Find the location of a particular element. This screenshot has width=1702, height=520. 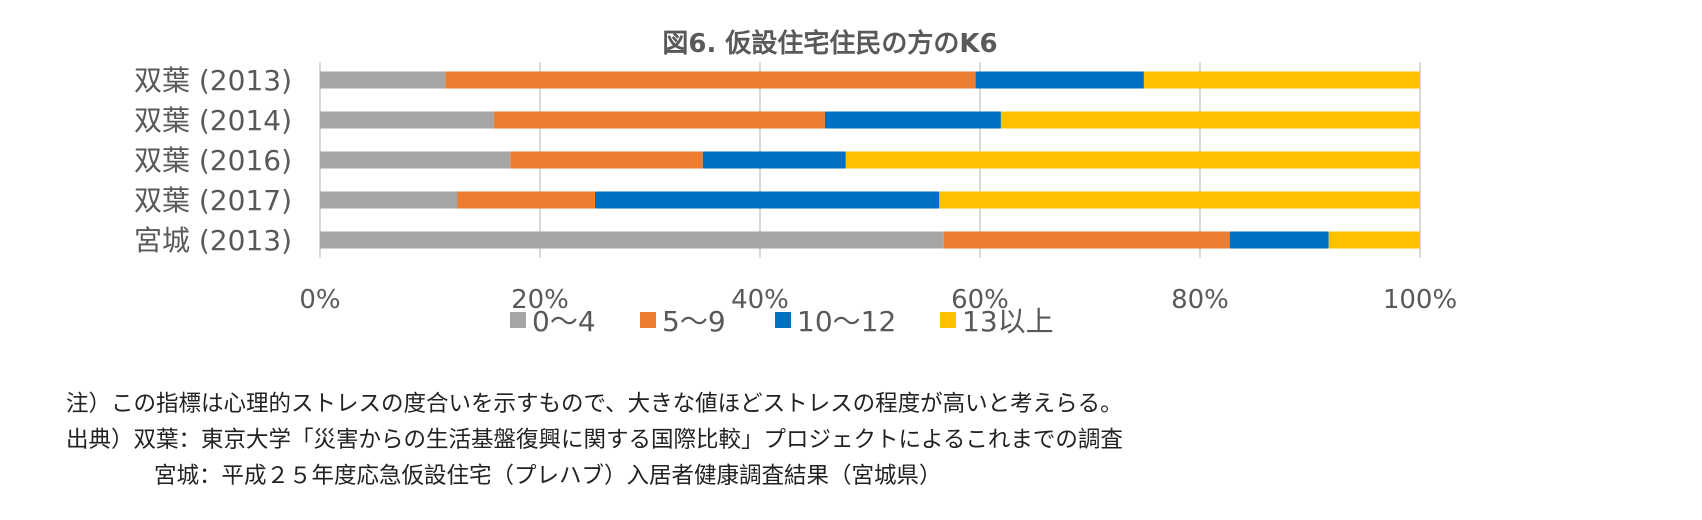

legend-item: 13以上 is located at coordinates (997, 321).